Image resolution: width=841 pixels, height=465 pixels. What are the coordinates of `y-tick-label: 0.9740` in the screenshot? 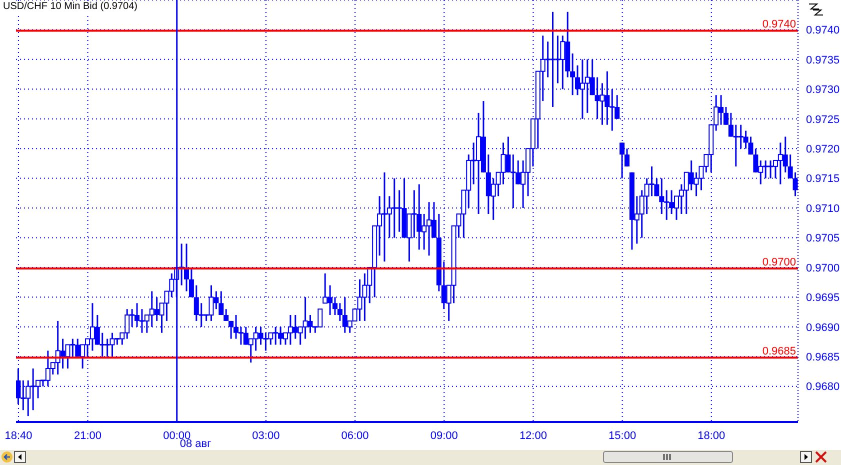 It's located at (823, 30).